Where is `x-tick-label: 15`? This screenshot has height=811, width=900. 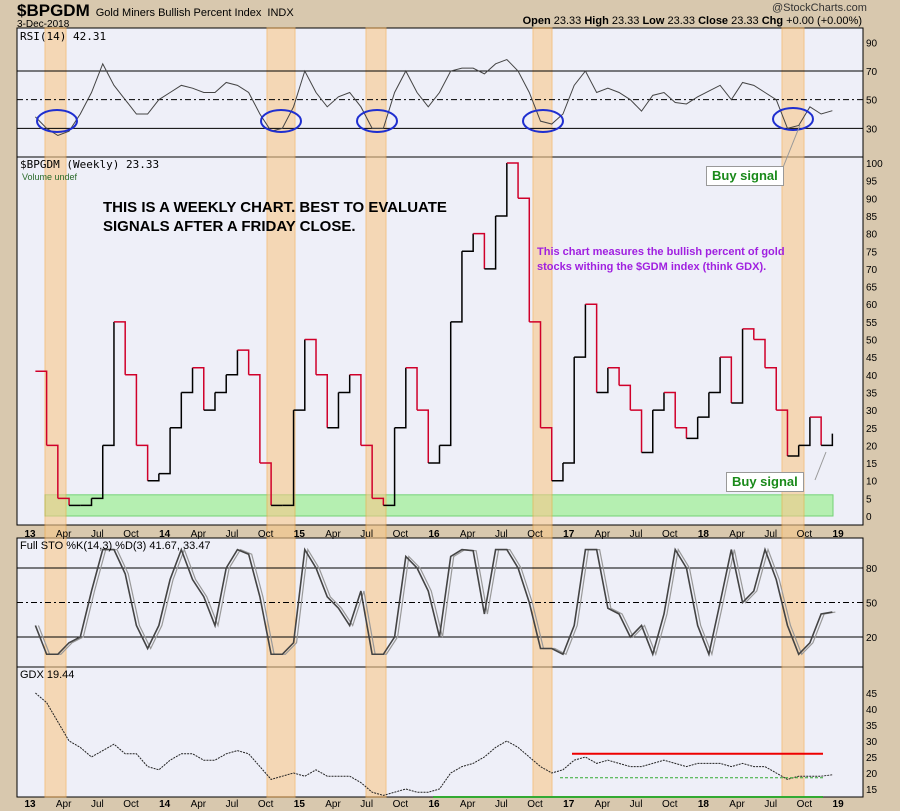
x-tick-label: 15 is located at coordinates (300, 804).